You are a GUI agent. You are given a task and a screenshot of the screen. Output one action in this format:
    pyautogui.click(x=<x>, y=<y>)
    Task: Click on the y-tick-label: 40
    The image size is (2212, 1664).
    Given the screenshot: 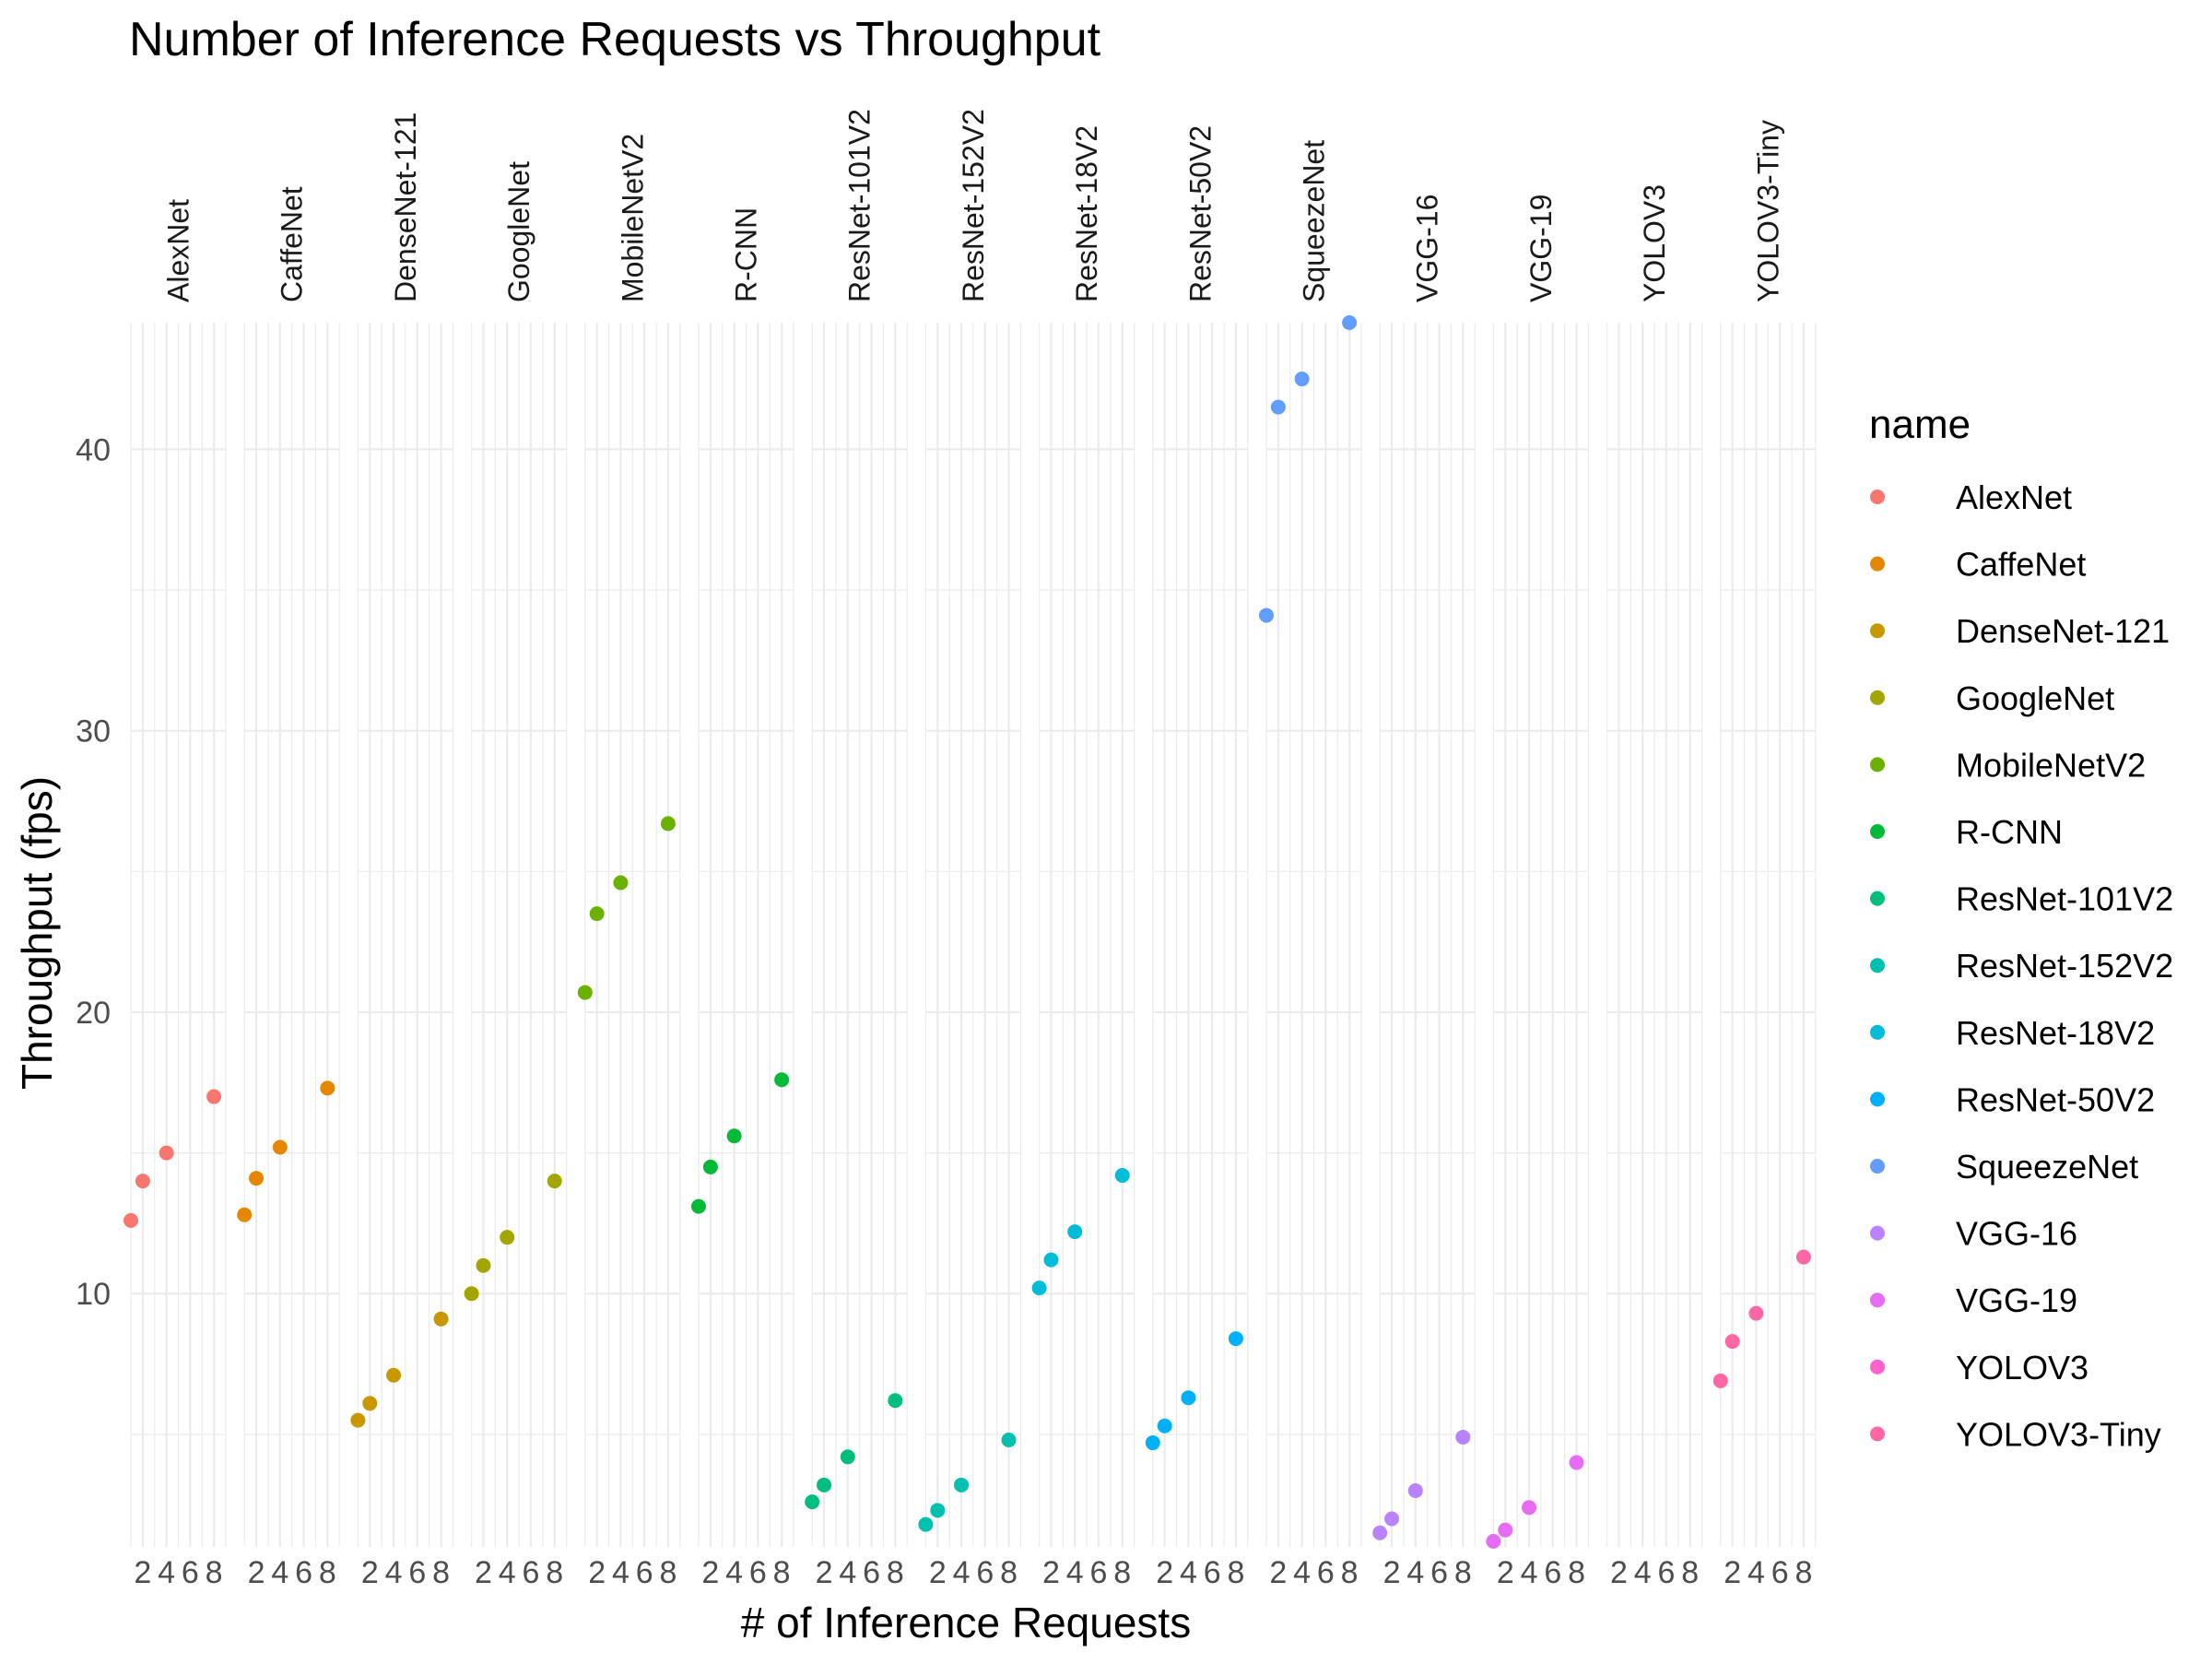 What is the action you would take?
    pyautogui.click(x=93, y=449)
    